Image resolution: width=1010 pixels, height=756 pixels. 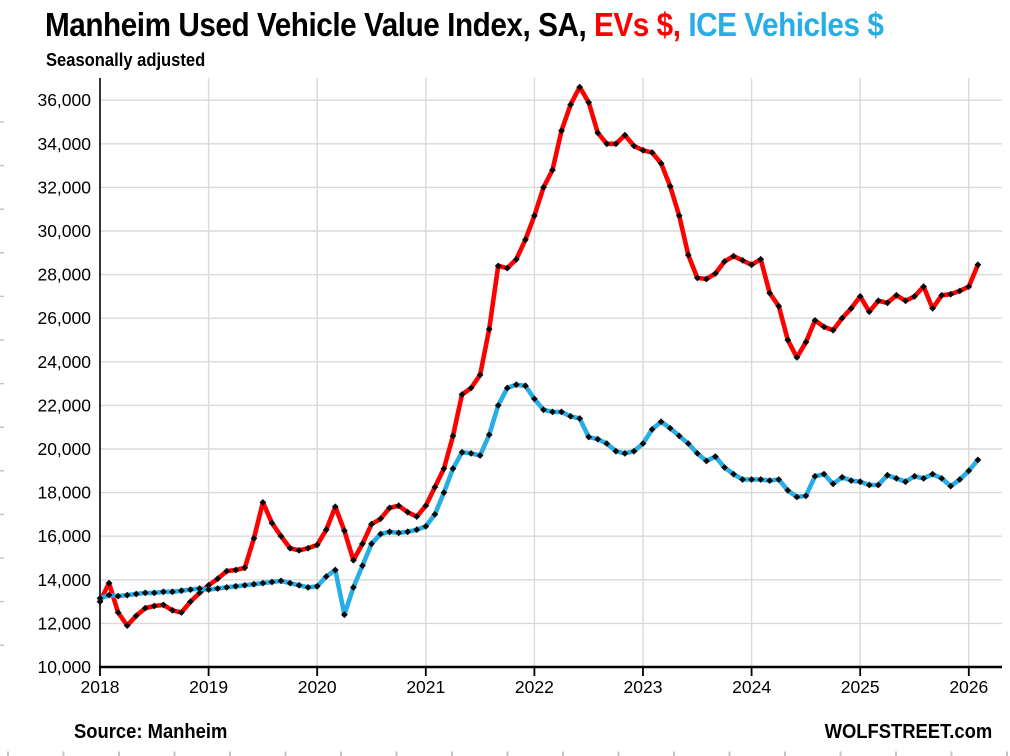 I want to click on y-axis-label: 10,000, so click(x=64, y=667).